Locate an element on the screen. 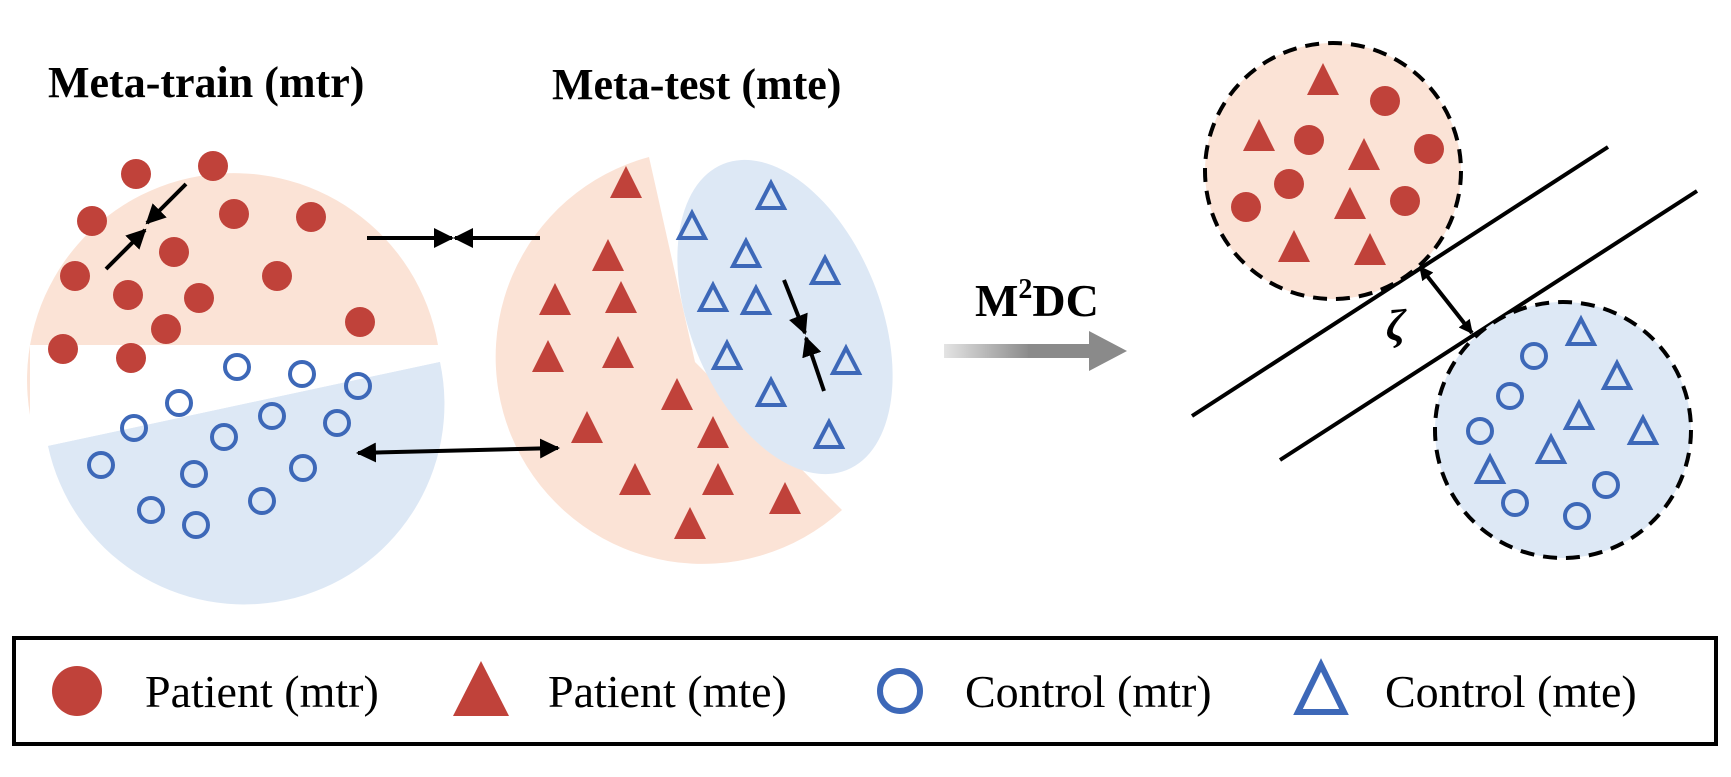 Image resolution: width=1731 pixels, height=777 pixels. margin-arrow is located at coordinates (1446, 300).